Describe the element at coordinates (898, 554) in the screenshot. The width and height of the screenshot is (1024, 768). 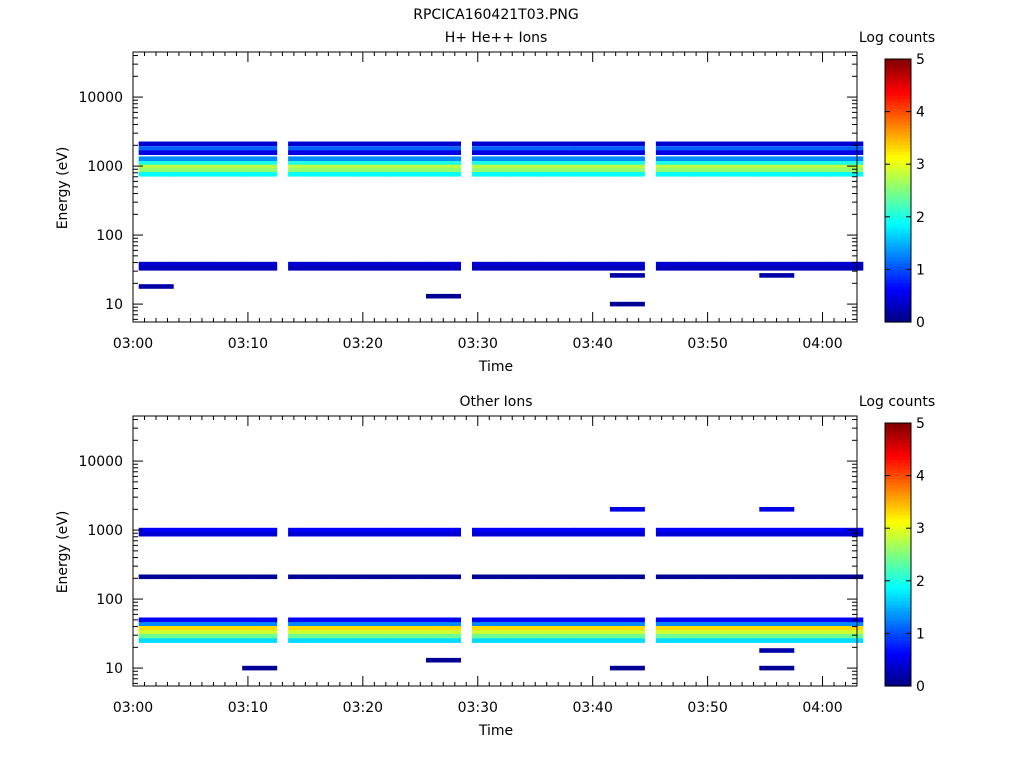
I see `colorbar-frame` at that location.